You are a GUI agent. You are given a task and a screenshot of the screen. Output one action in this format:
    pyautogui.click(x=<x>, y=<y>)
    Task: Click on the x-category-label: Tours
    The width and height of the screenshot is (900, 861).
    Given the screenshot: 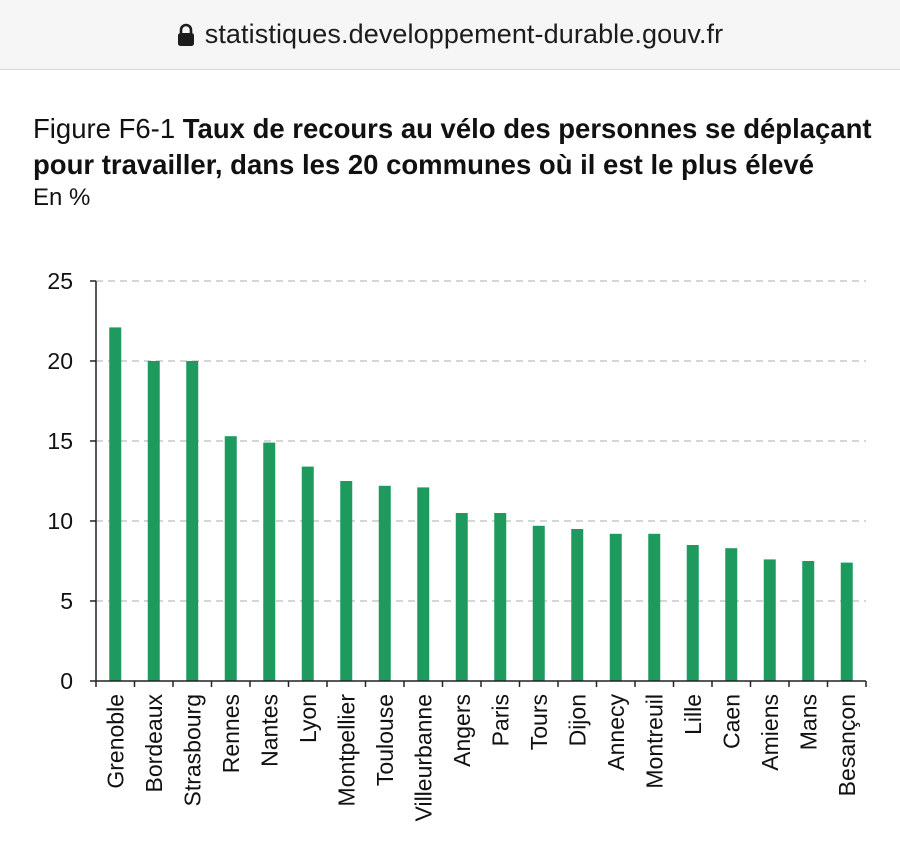 What is the action you would take?
    pyautogui.click(x=539, y=722)
    